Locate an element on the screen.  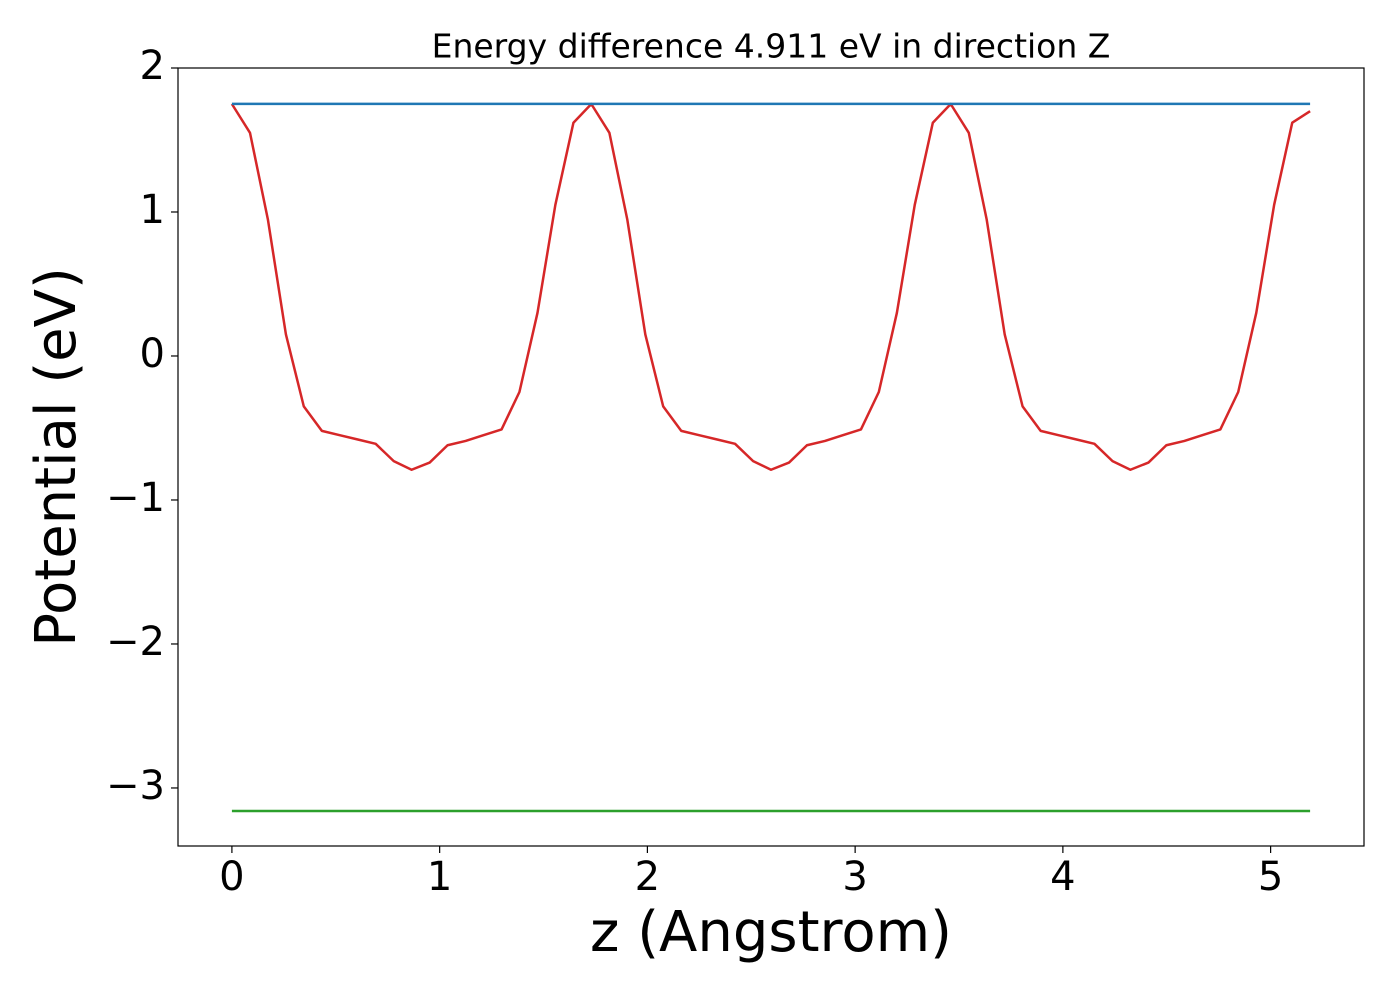
y-tick-label: 1 is located at coordinates (152, 210).